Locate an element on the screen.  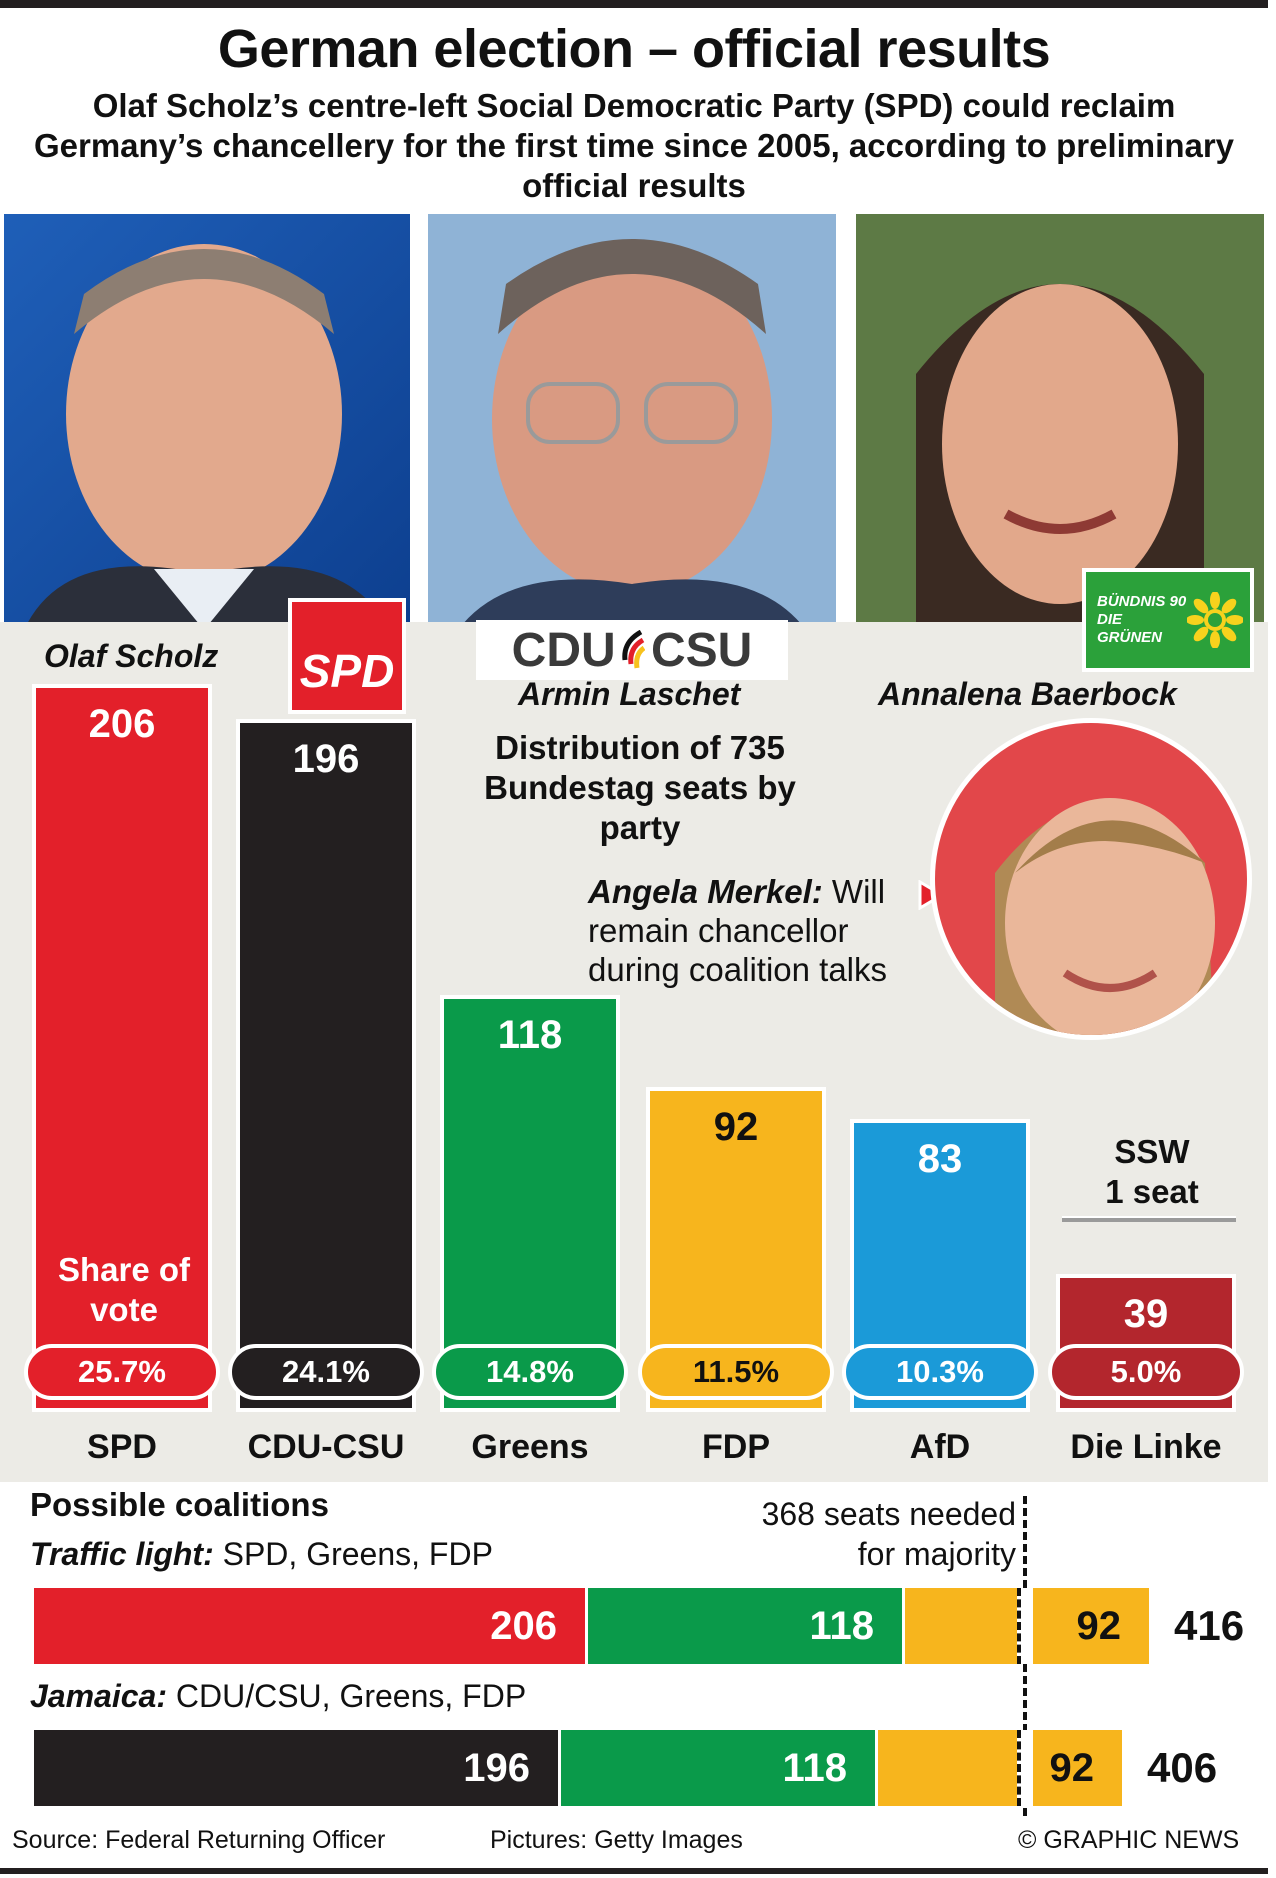
photo-laschet is located at coordinates (632, 422).